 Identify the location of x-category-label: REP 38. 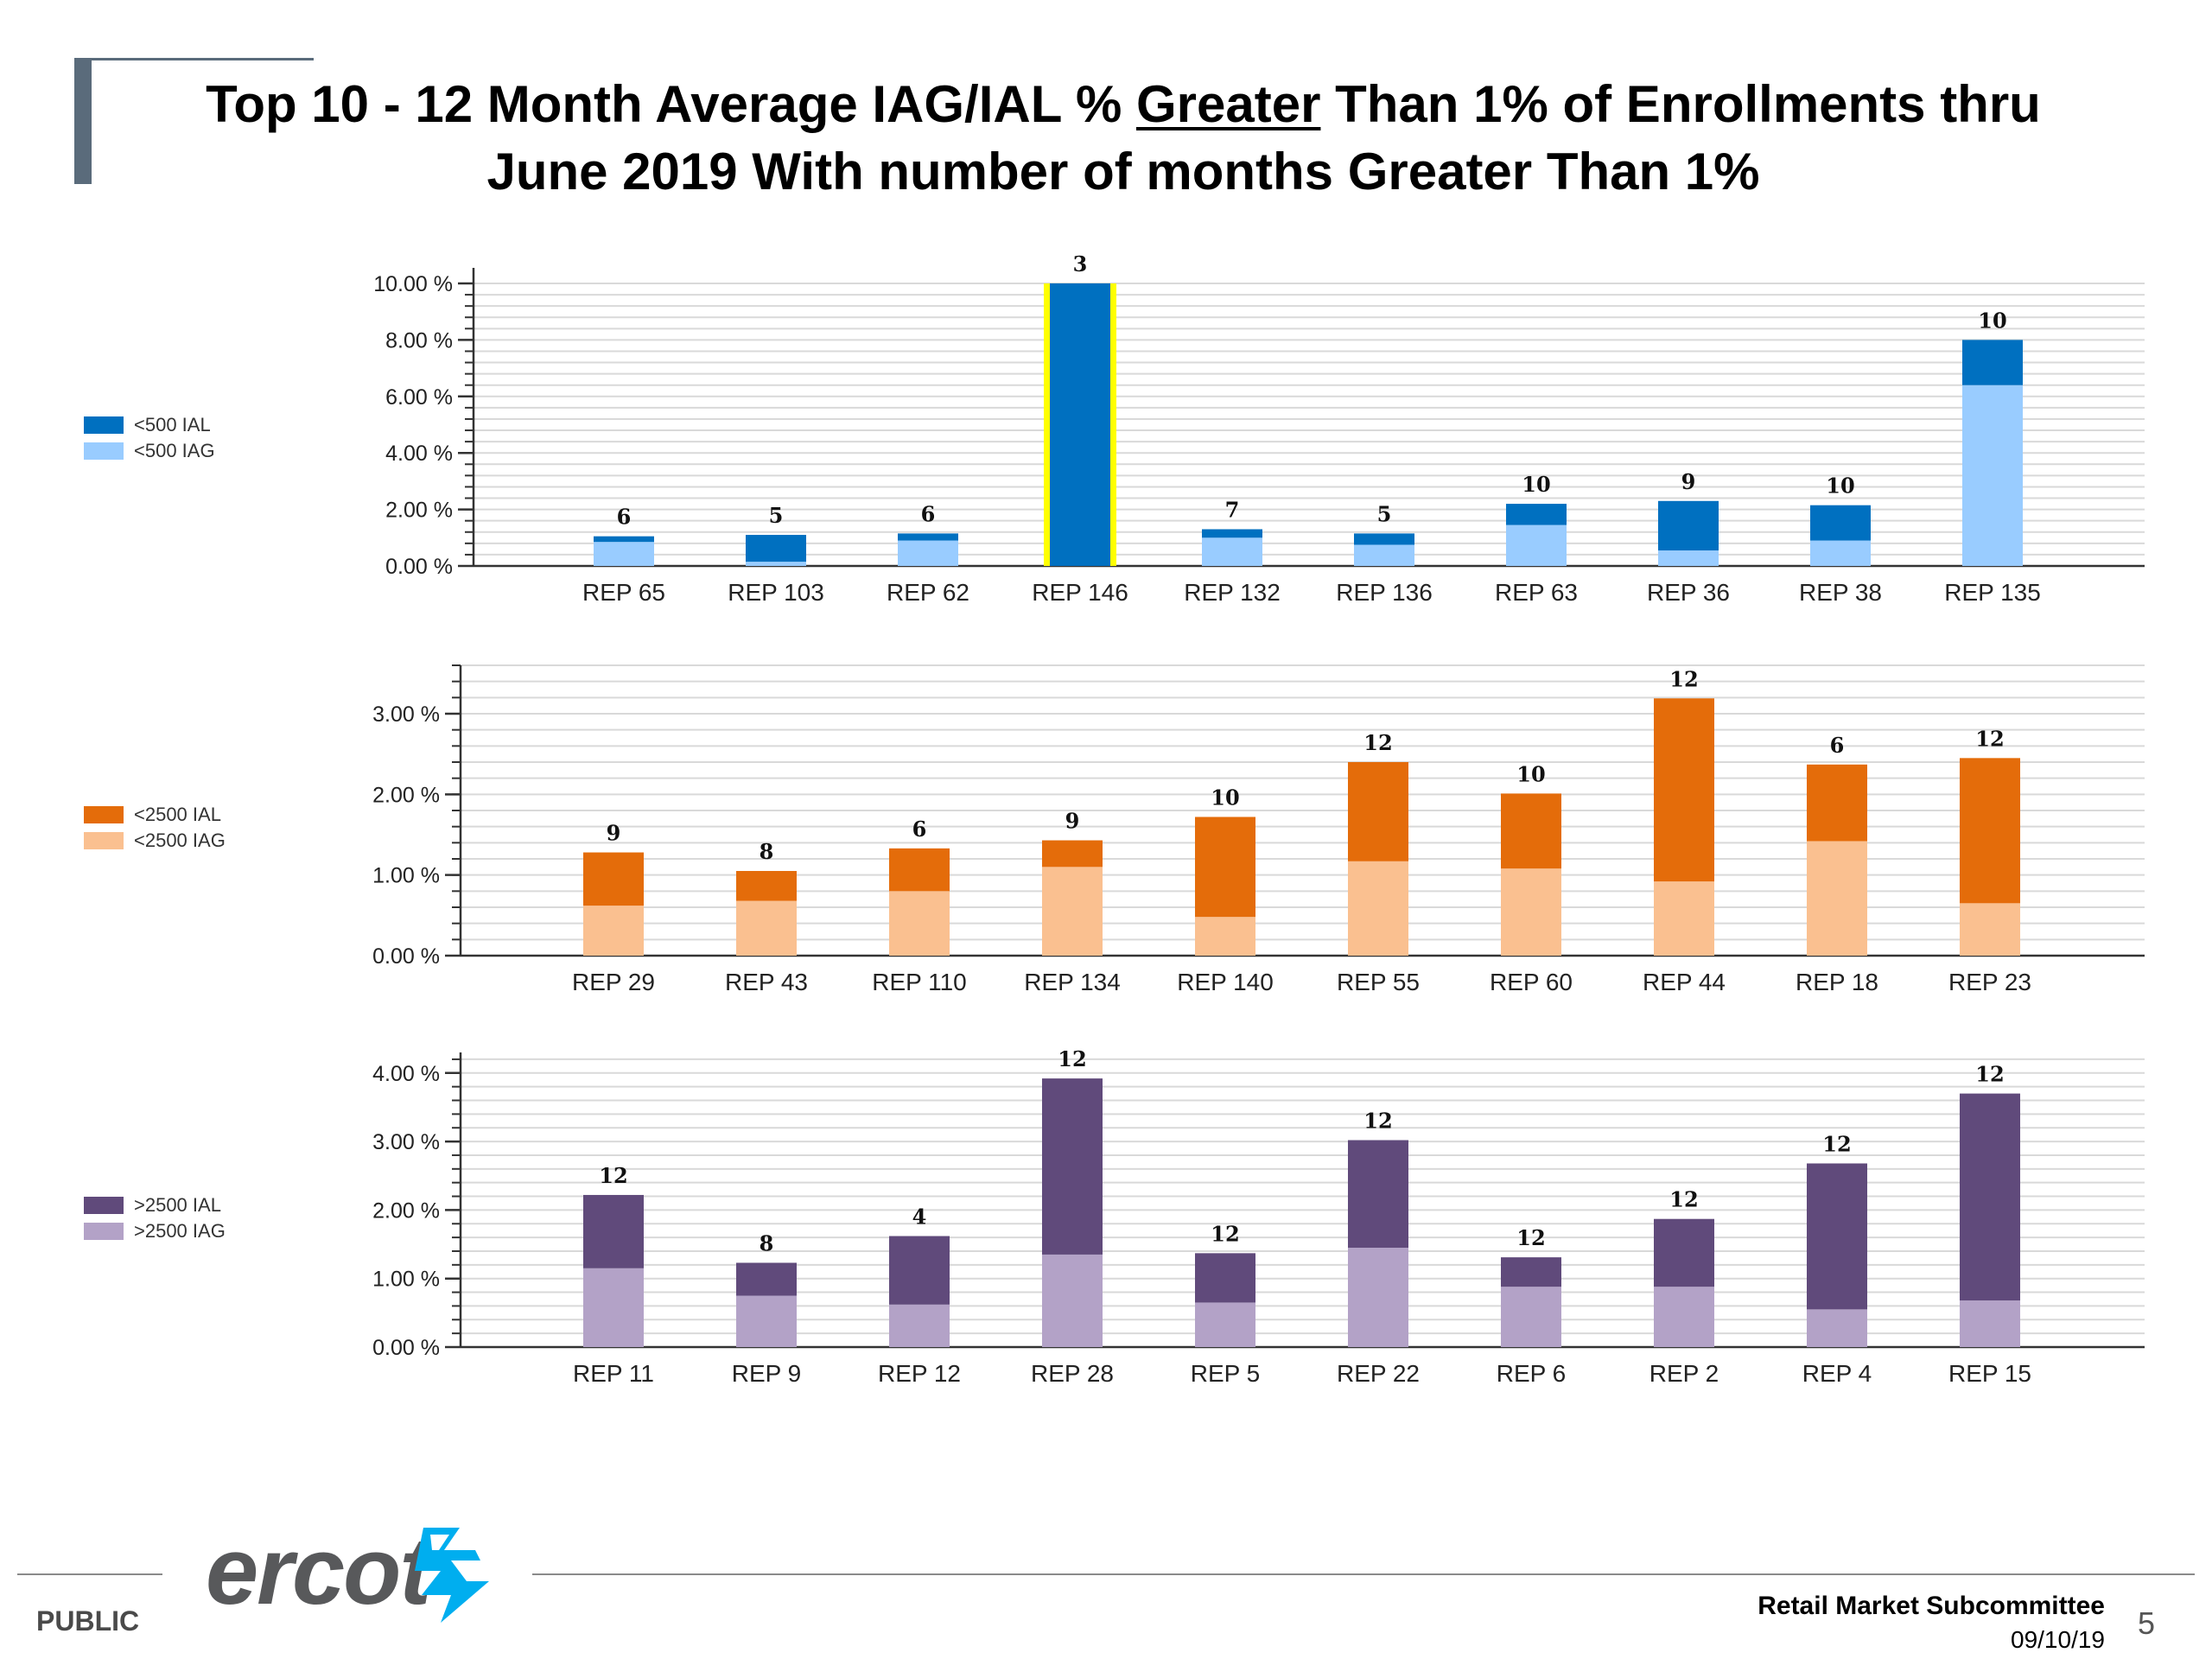
(1840, 592).